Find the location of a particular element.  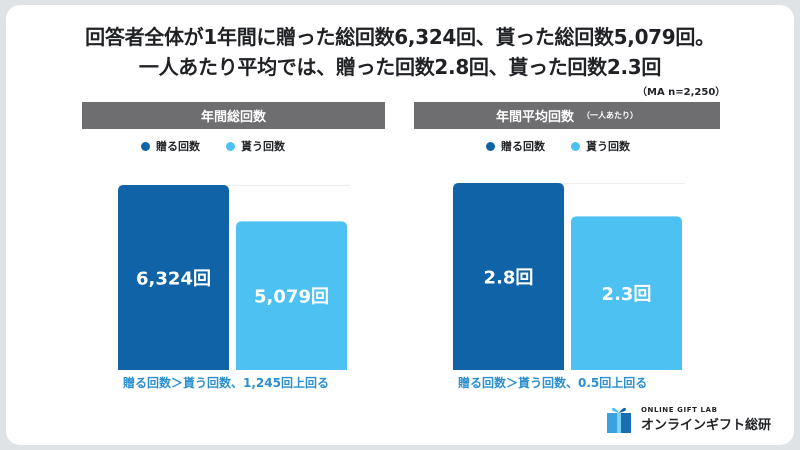

sample-note: （MA n=2,250） is located at coordinates (681, 92).